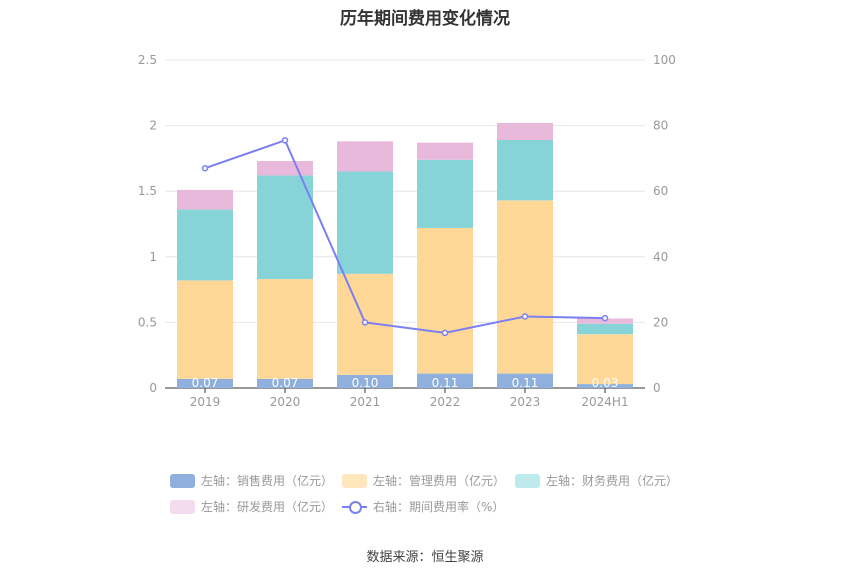 The width and height of the screenshot is (850, 575). What do you see at coordinates (660, 257) in the screenshot?
I see `right-tick-label: 40` at bounding box center [660, 257].